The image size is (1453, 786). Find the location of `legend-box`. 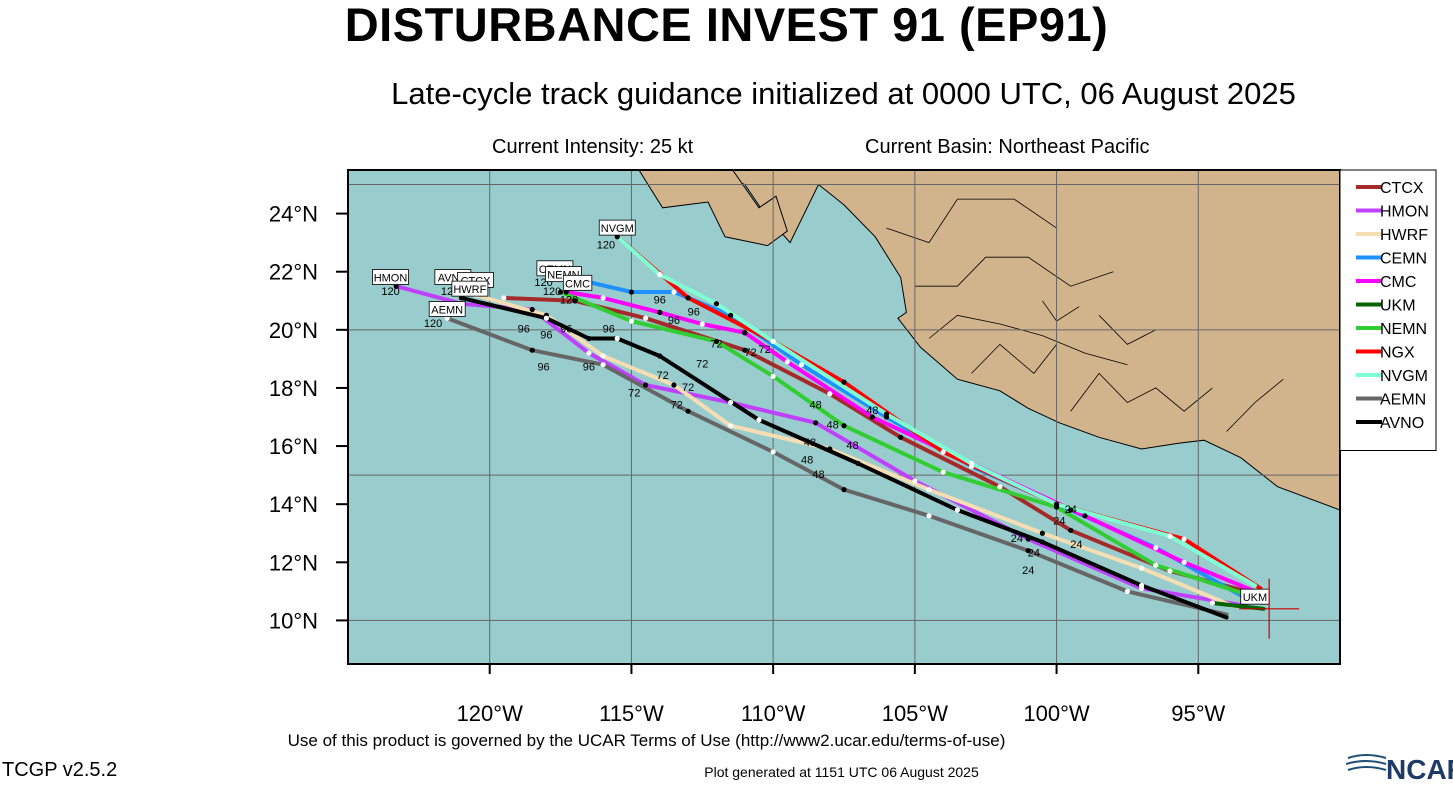

legend-box is located at coordinates (1388, 310).